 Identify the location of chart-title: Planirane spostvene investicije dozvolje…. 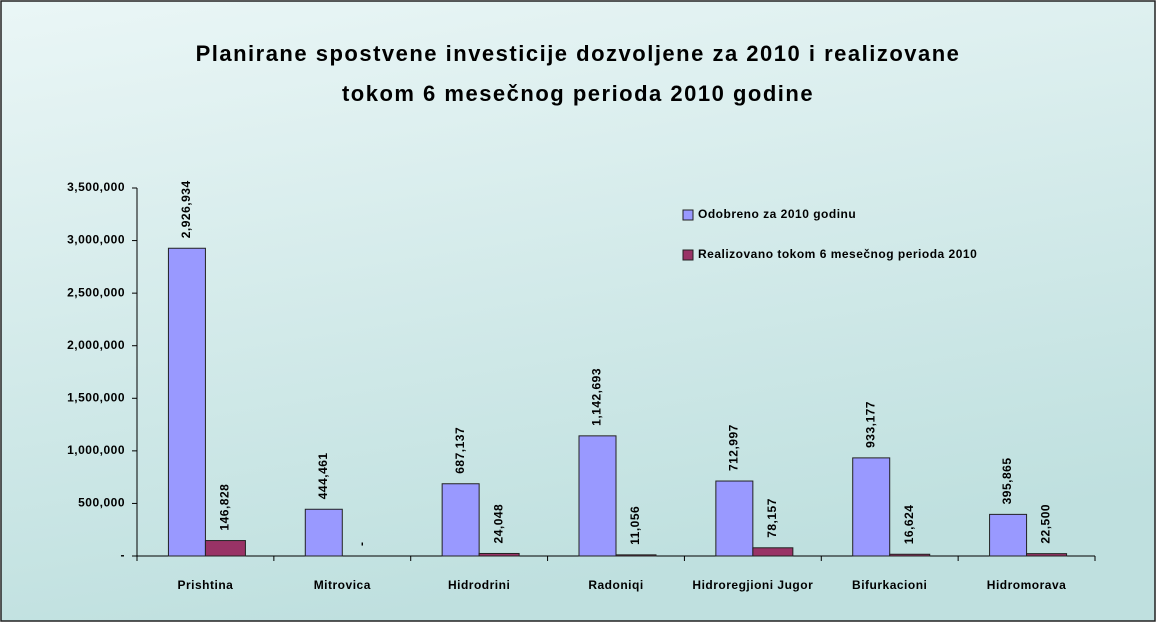
(578, 53).